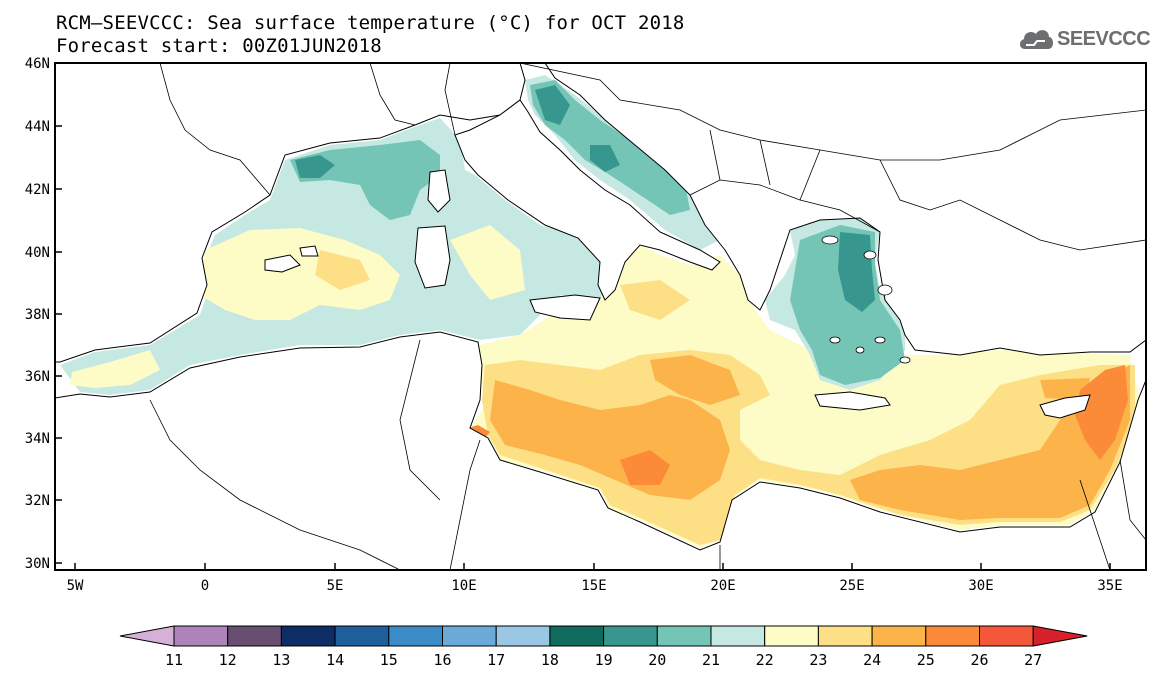  What do you see at coordinates (228, 660) in the screenshot?
I see `colorbar-label: 12` at bounding box center [228, 660].